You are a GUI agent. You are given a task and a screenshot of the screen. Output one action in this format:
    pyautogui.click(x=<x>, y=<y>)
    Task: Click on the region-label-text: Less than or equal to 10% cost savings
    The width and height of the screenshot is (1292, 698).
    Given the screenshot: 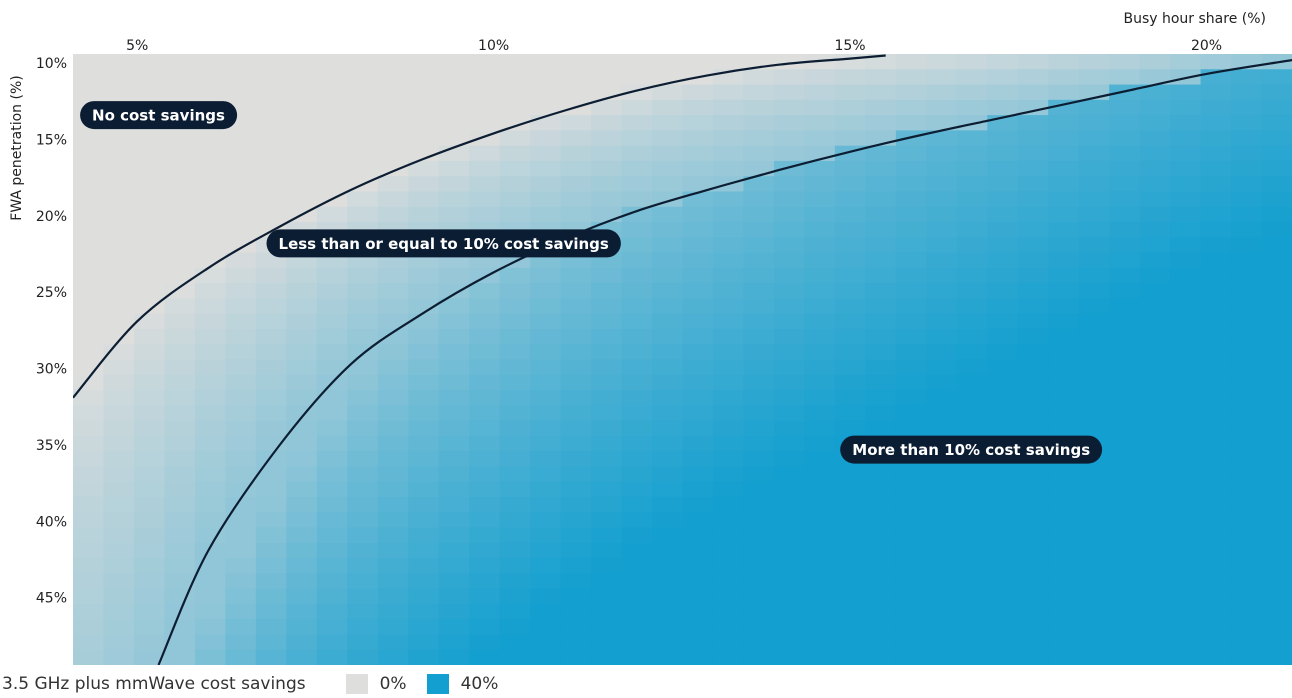 What is the action you would take?
    pyautogui.click(x=444, y=244)
    